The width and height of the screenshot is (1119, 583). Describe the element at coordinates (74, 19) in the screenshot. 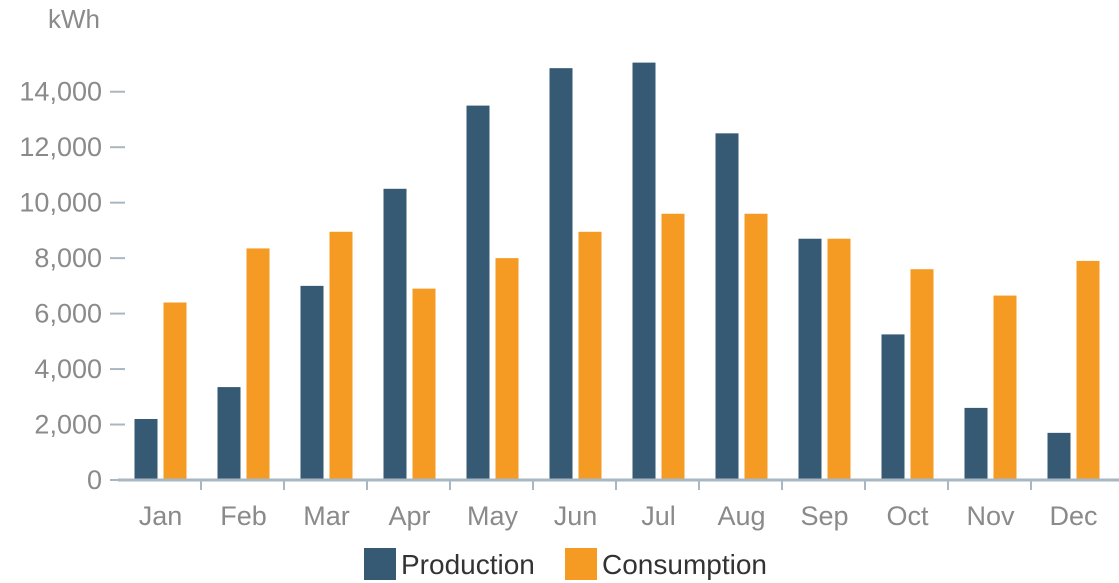

I see `y-axis-unit-label: kWh` at that location.